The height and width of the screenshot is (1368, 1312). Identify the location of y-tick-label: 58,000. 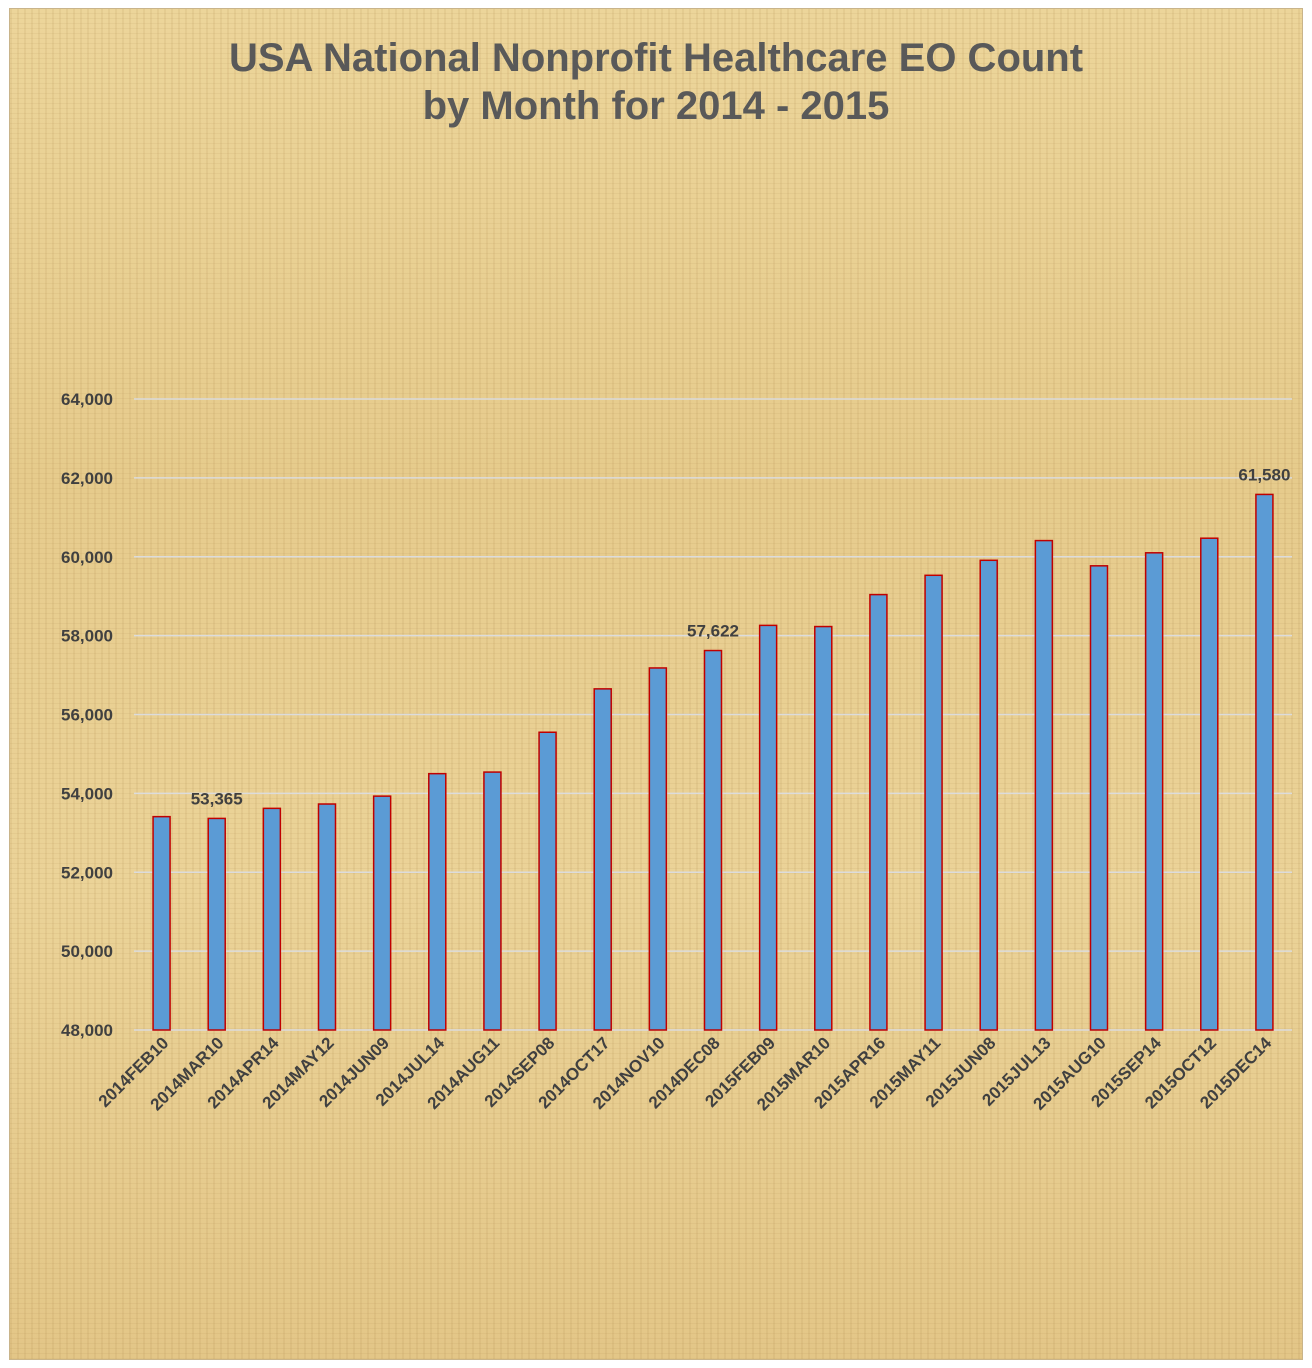
(87, 636).